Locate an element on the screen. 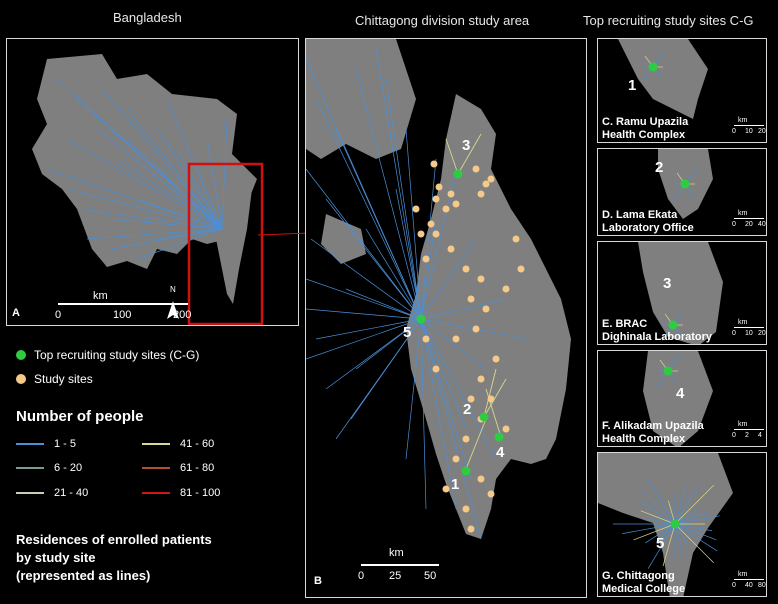  legend-range-label: 41 - 60 is located at coordinates (197, 444).